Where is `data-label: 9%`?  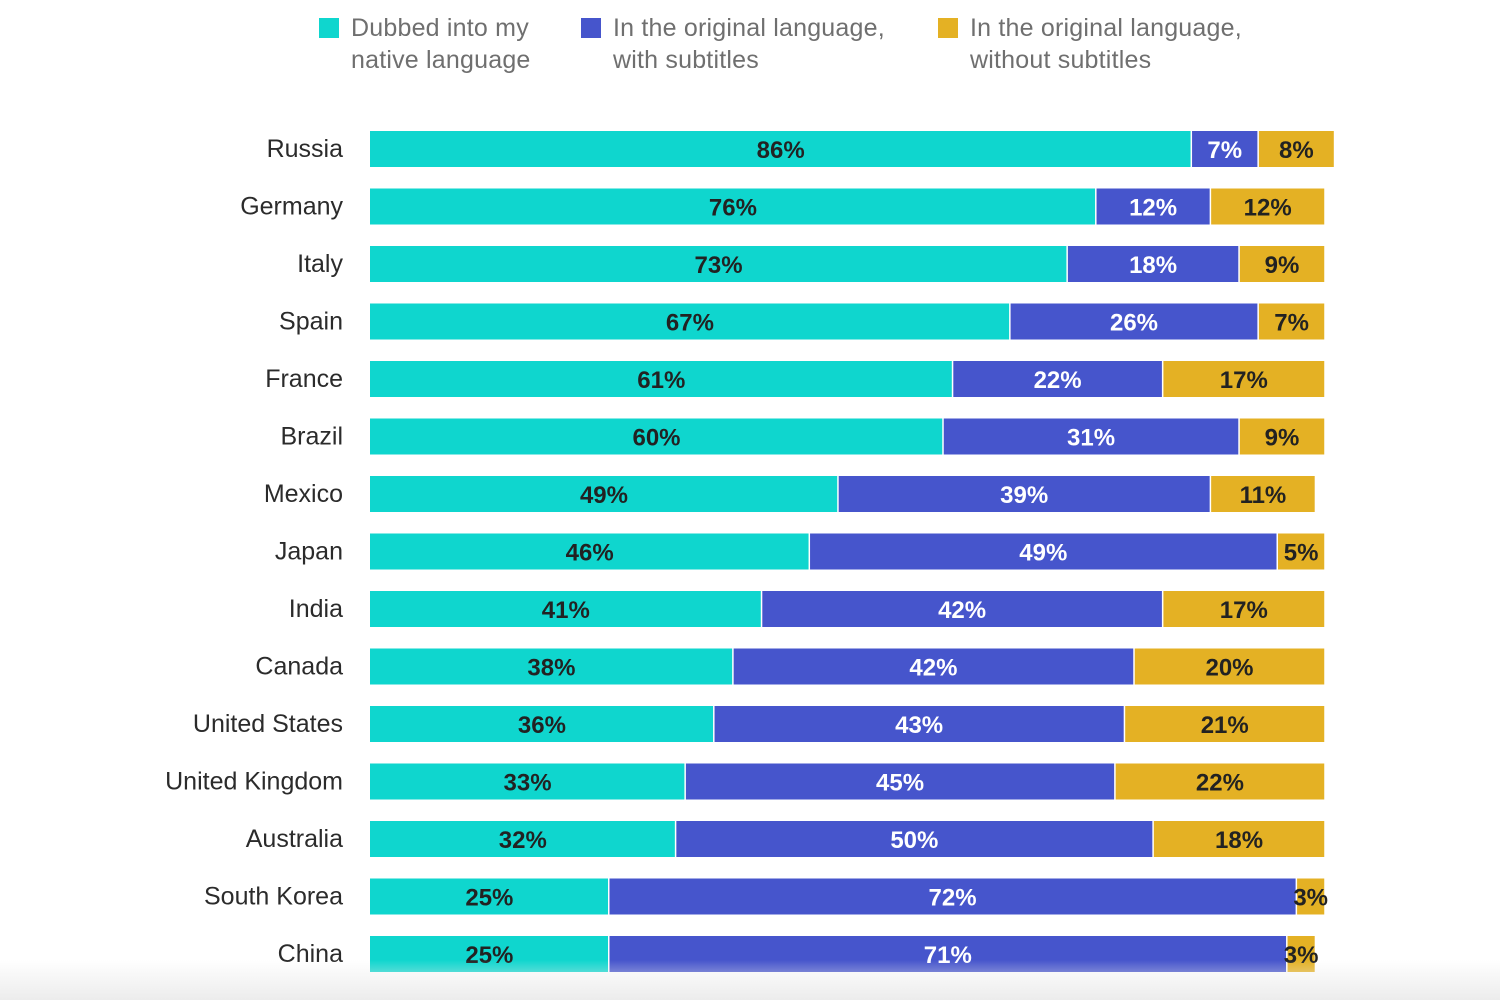
data-label: 9% is located at coordinates (1282, 438).